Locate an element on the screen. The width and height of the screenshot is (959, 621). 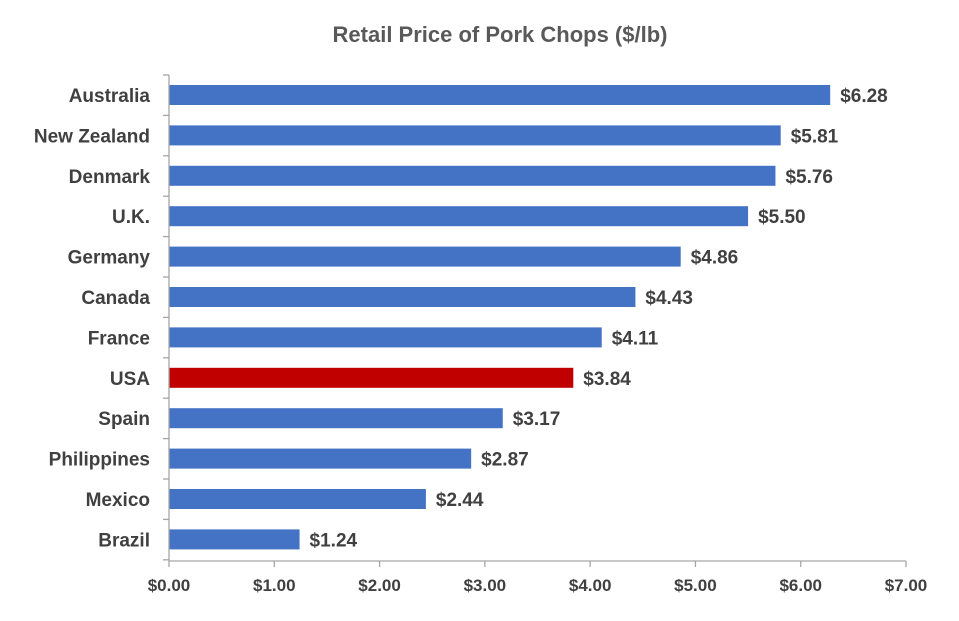
category-label-germany: Germany is located at coordinates (109, 258).